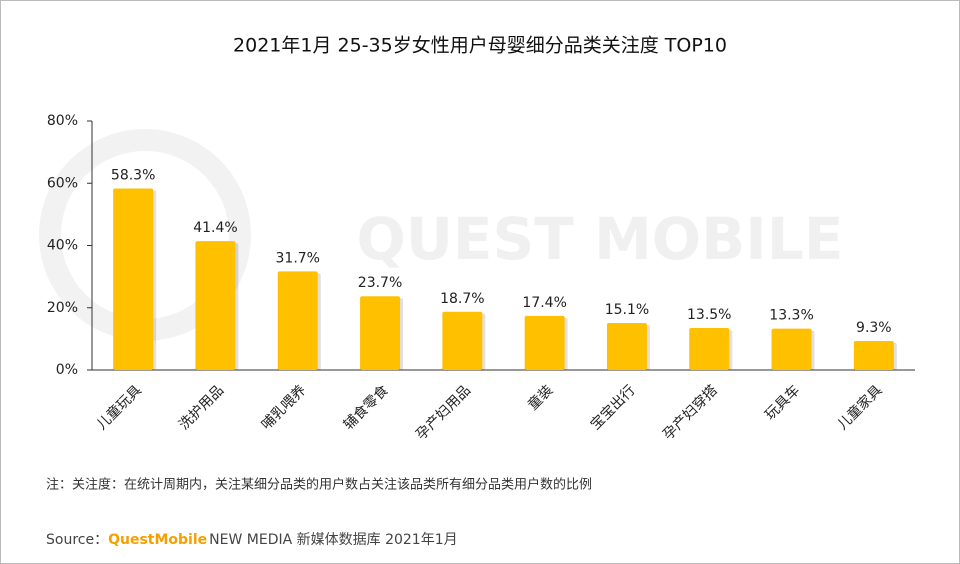 The height and width of the screenshot is (564, 960). What do you see at coordinates (333, 540) in the screenshot?
I see `source-text: NEW MEDIA 新媒体数据库 2021年1月` at bounding box center [333, 540].